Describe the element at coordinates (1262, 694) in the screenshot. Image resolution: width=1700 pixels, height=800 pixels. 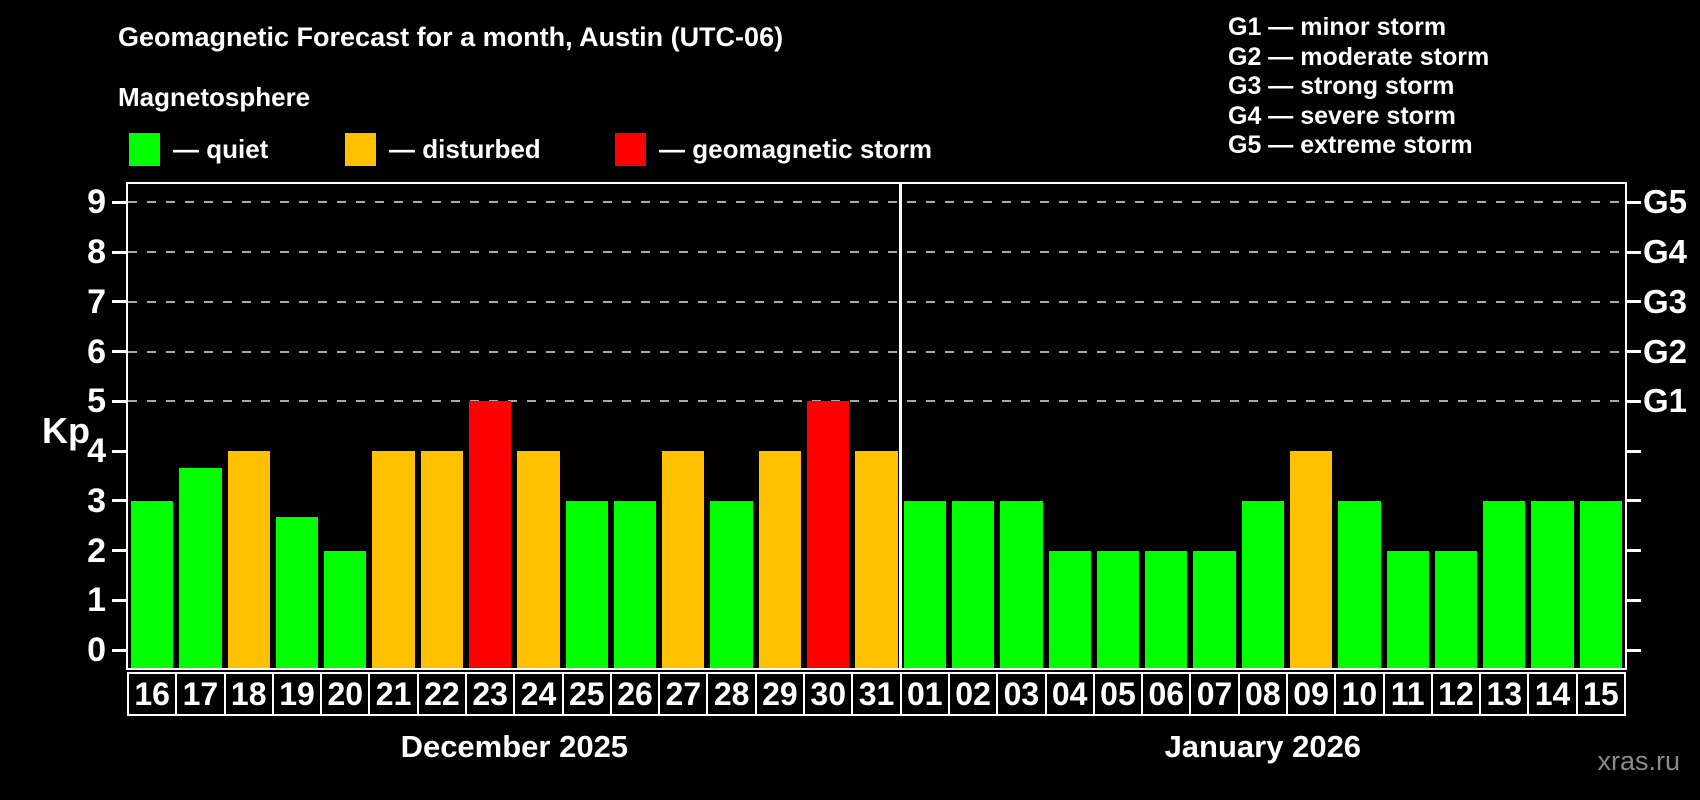
I see `day-cell-08: 08` at that location.